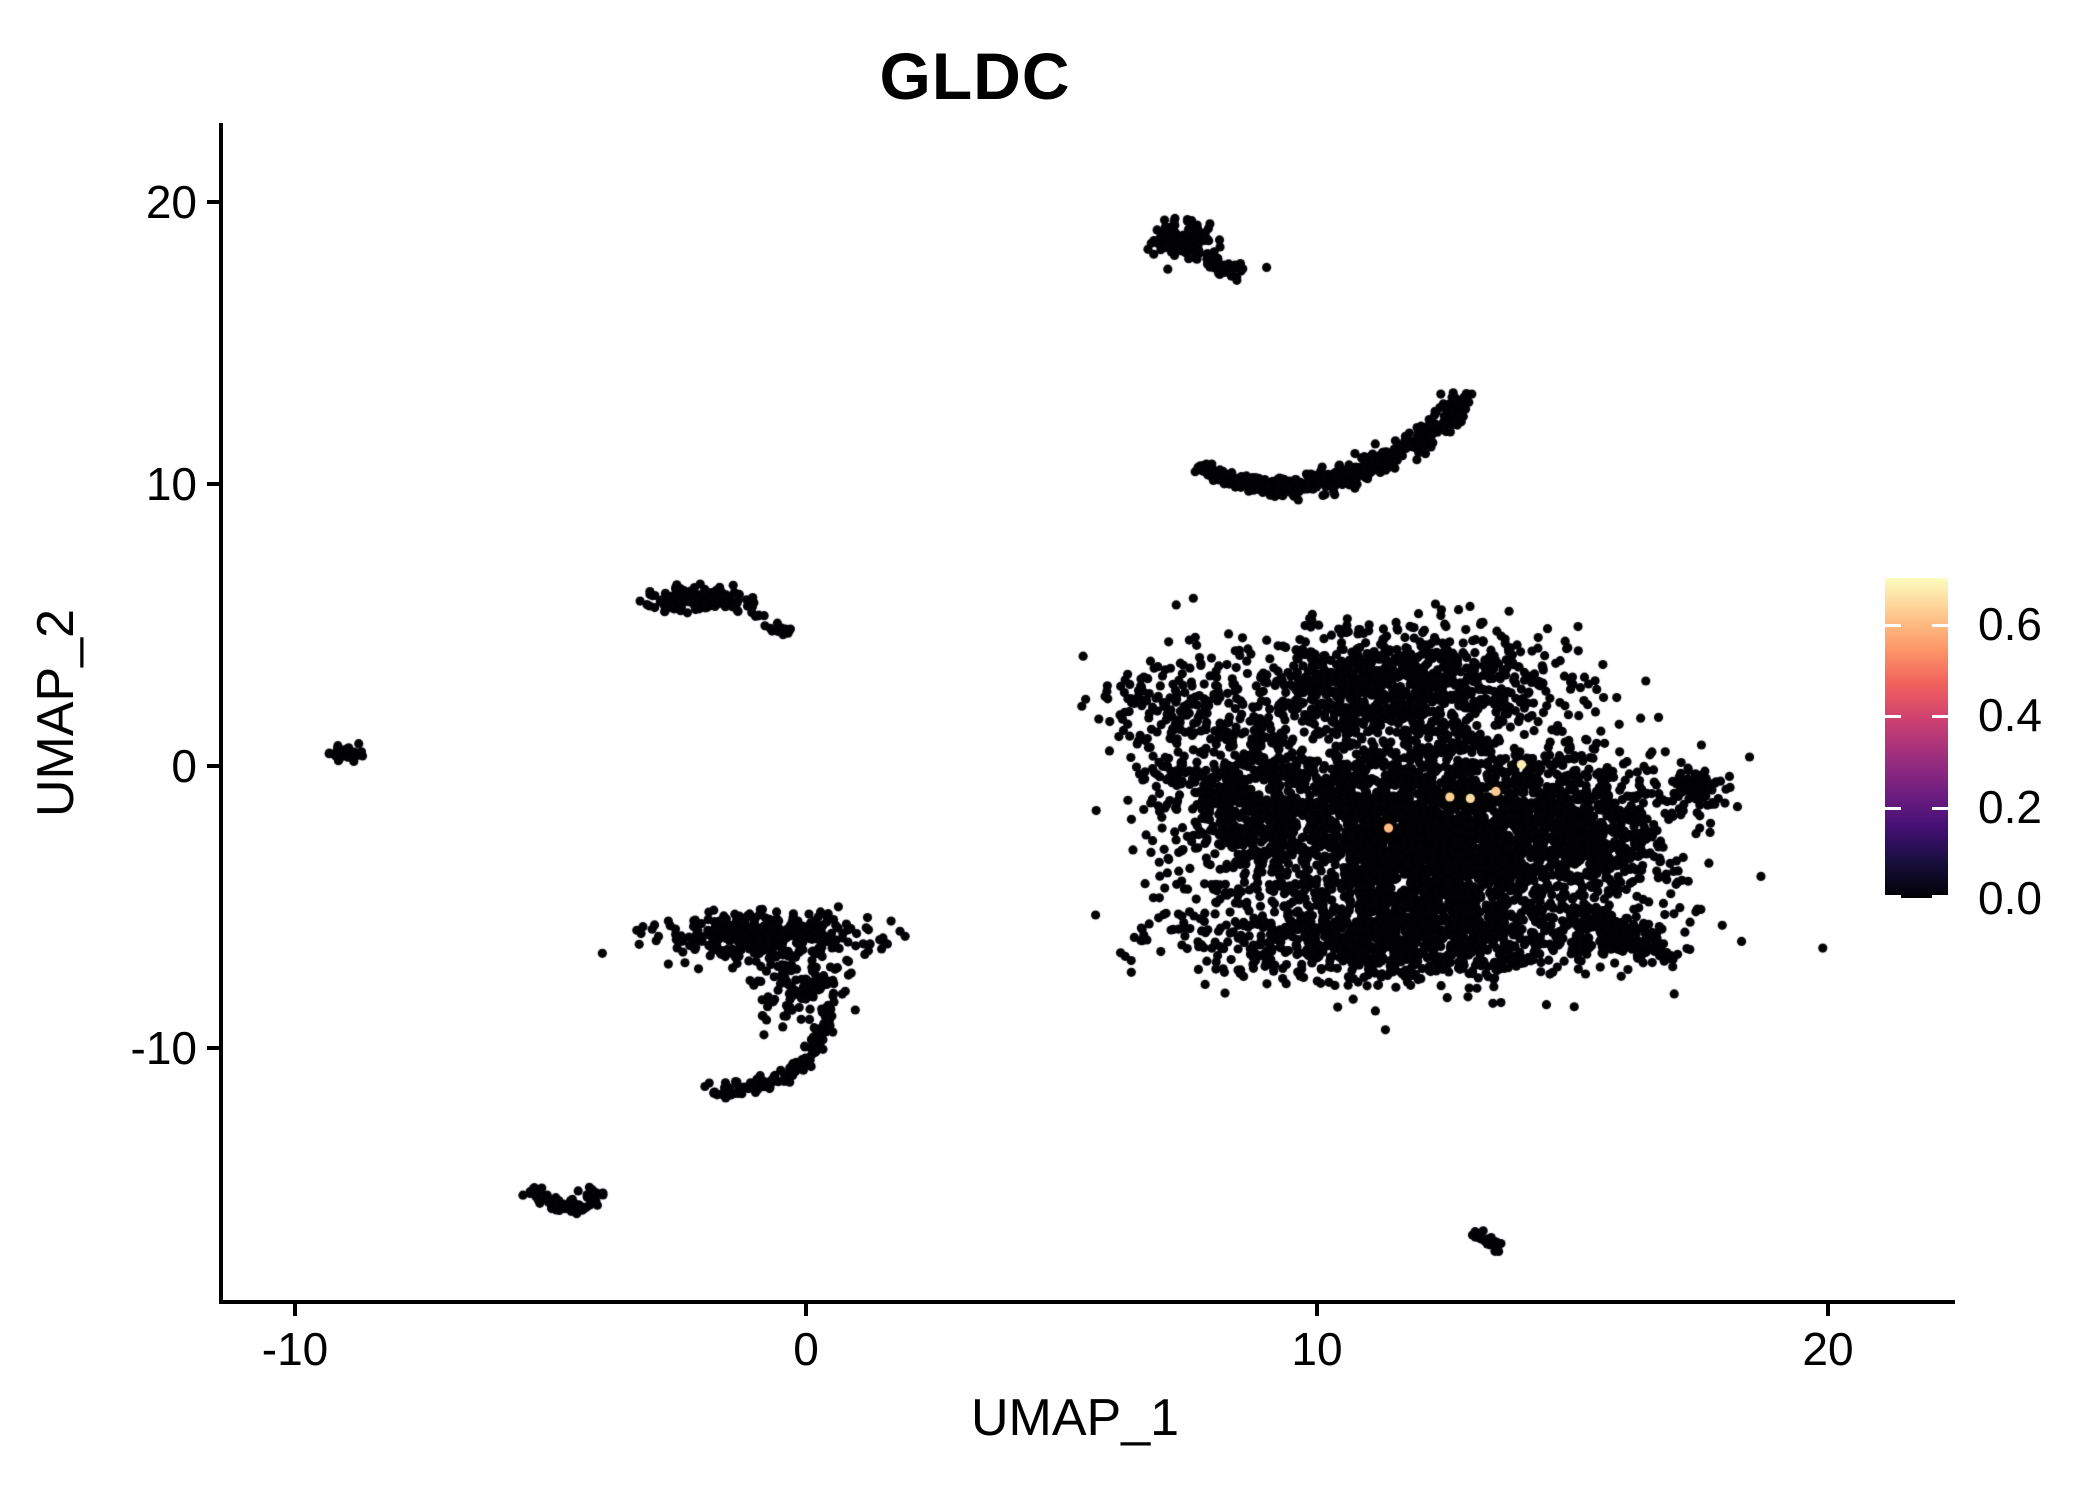 This screenshot has height=1500, width=2100. Describe the element at coordinates (2010, 715) in the screenshot. I see `legend-tick-label: 0.4` at that location.